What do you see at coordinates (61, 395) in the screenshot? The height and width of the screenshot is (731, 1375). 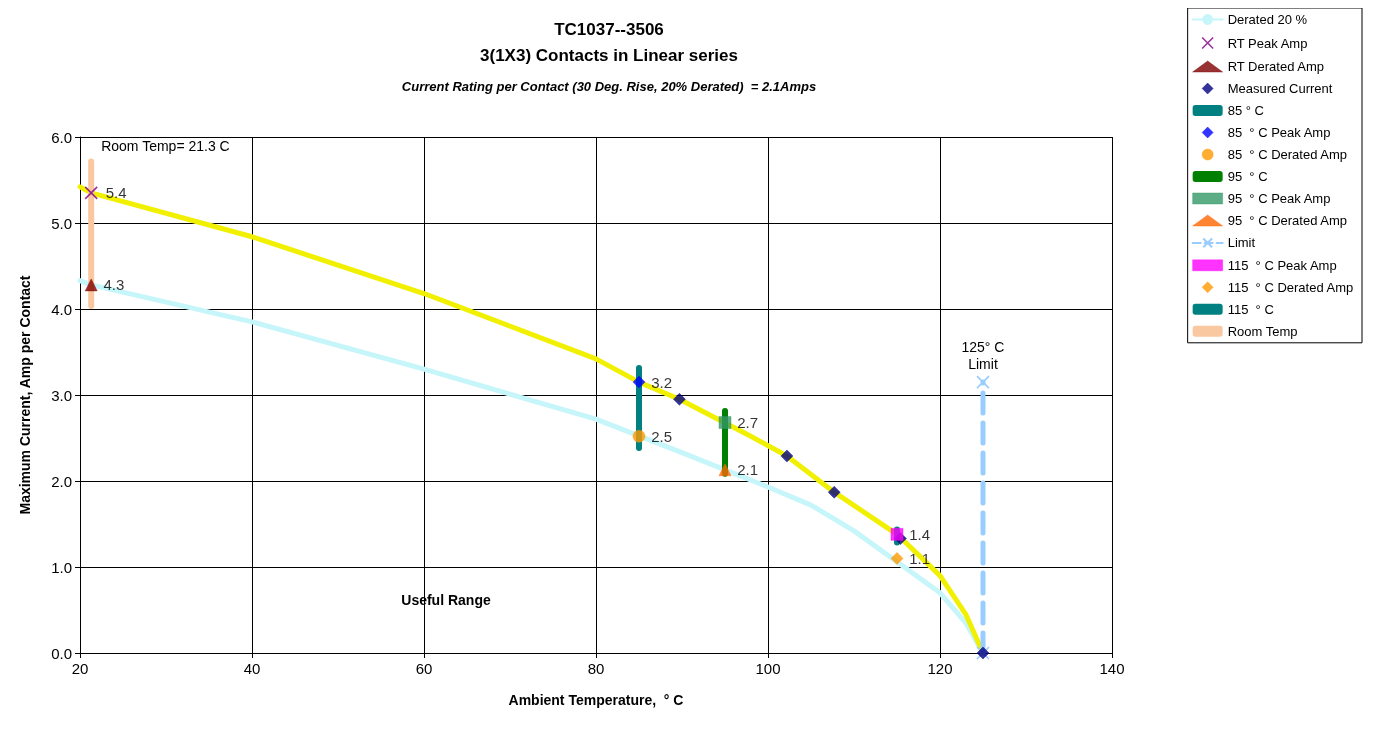 I see `y-tick-label: 3.0` at bounding box center [61, 395].